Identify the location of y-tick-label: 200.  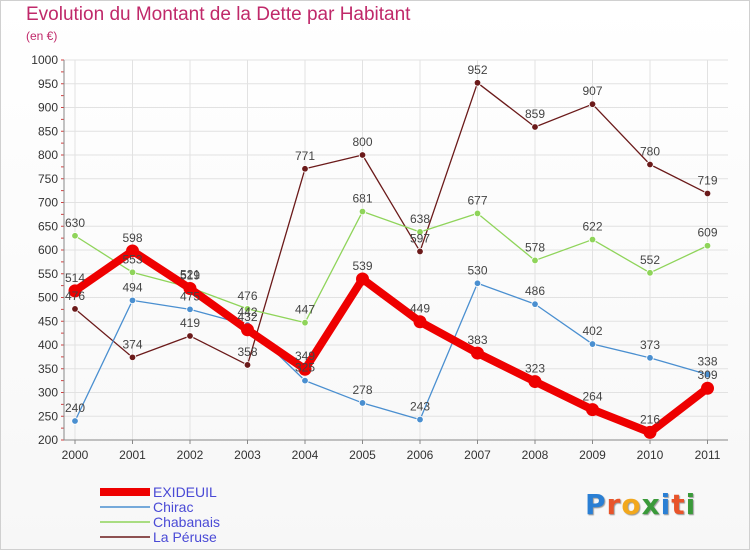
(48, 440).